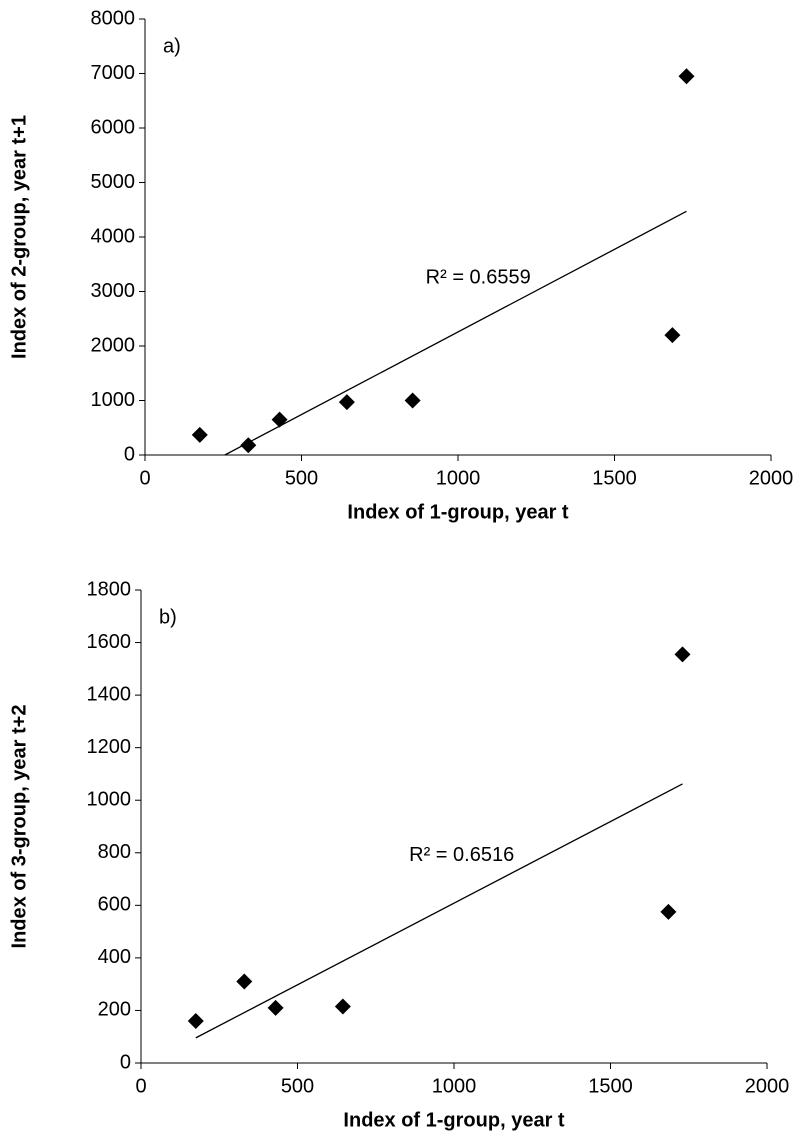  Describe the element at coordinates (19, 827) in the screenshot. I see `y-axis-title: Index of 3-group, year t+2` at that location.